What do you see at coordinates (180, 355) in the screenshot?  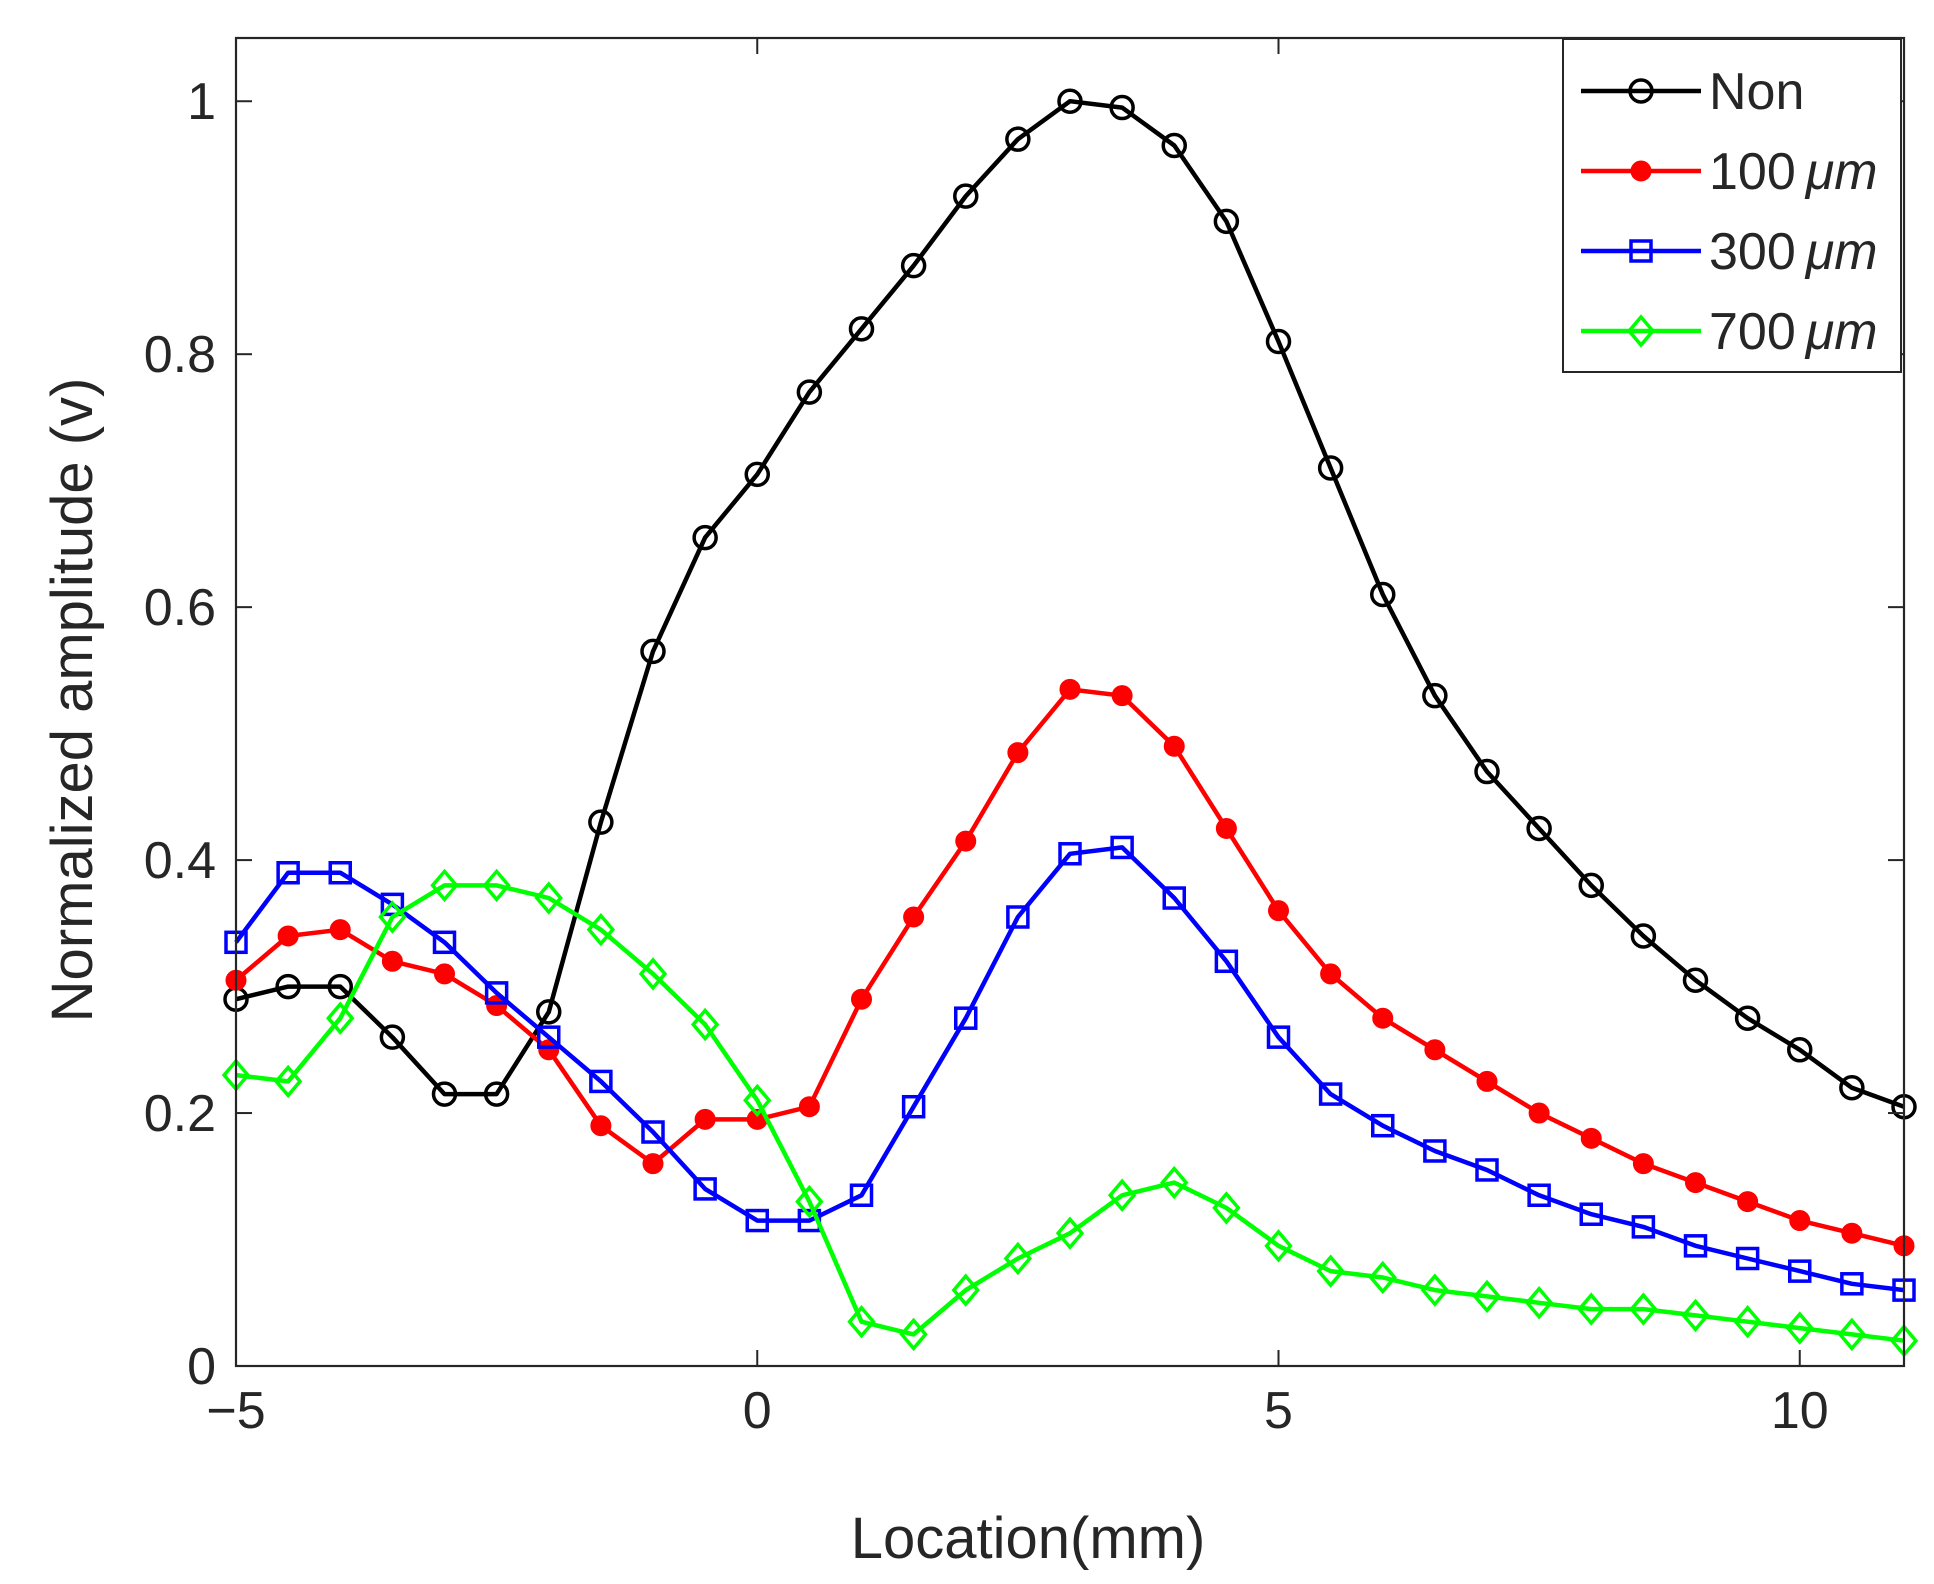 I see `y-tick-label: 0.8` at bounding box center [180, 355].